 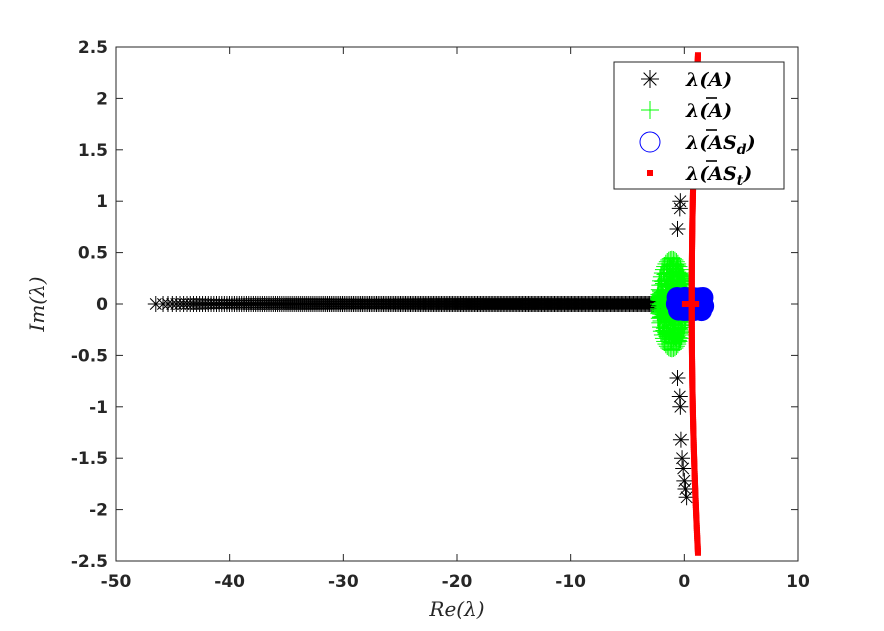 What do you see at coordinates (102, 305) in the screenshot?
I see `y-tick-label: 0` at bounding box center [102, 305].